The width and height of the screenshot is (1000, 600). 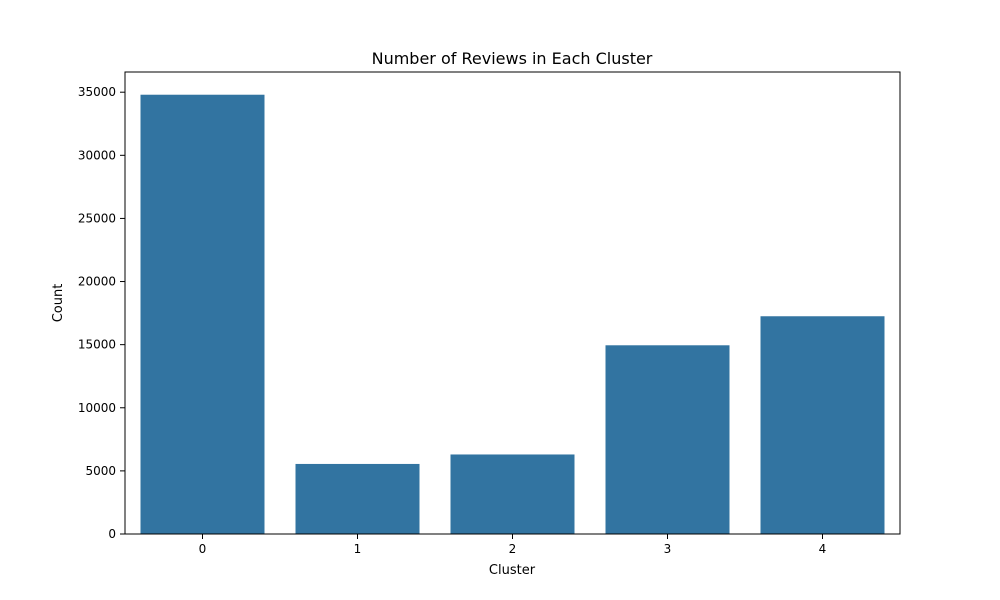 What do you see at coordinates (513, 549) in the screenshot?
I see `x-tick-label: 2` at bounding box center [513, 549].